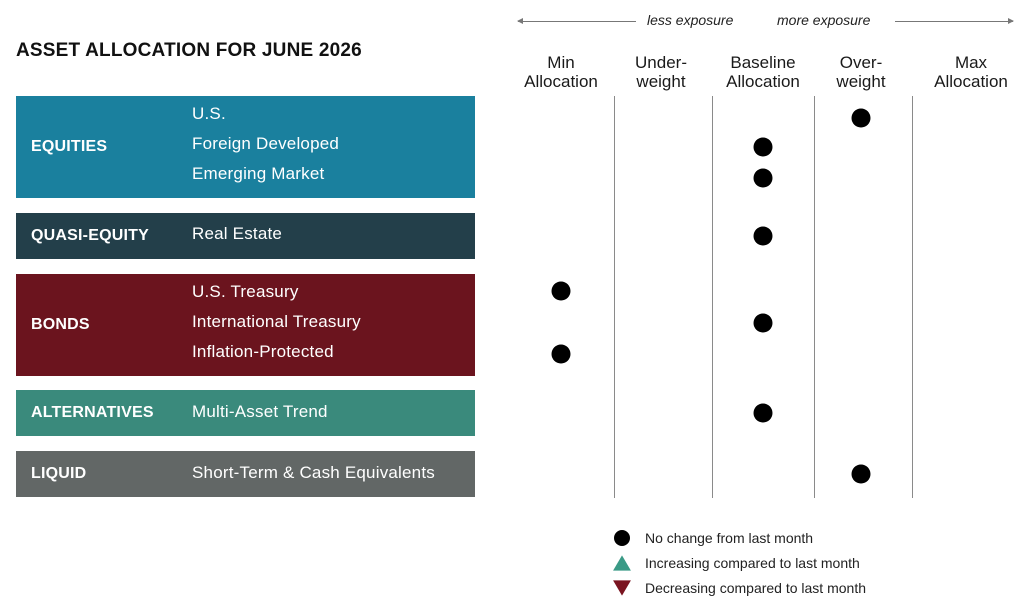  Describe the element at coordinates (237, 233) in the screenshot. I see `asset-class-label: Real Estate` at that location.